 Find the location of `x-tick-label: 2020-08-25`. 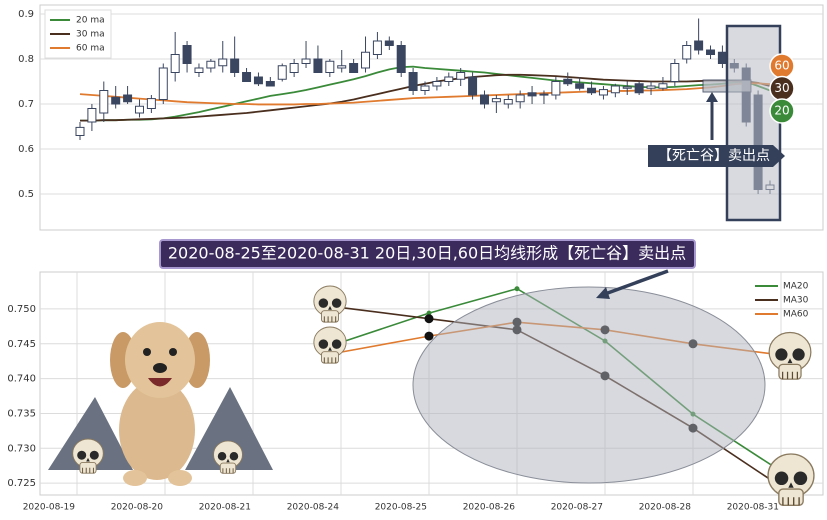

x-tick-label: 2020-08-25 is located at coordinates (401, 508).